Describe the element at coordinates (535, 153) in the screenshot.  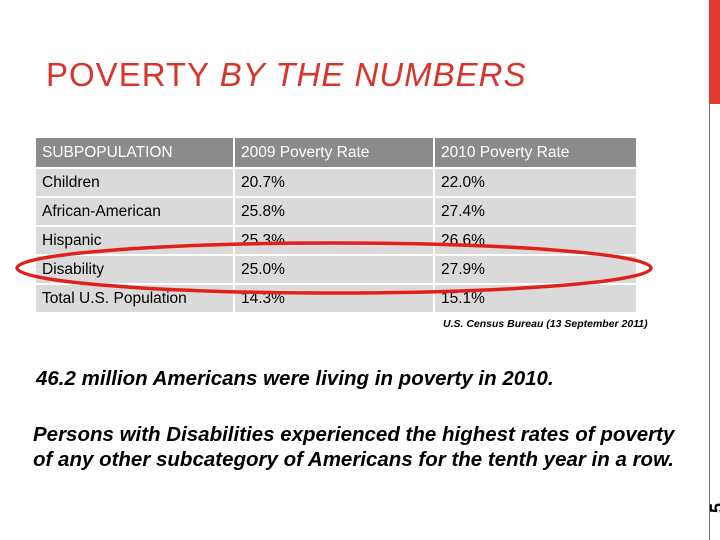
I see `header-2010-rate: 2010 Poverty Rate` at that location.